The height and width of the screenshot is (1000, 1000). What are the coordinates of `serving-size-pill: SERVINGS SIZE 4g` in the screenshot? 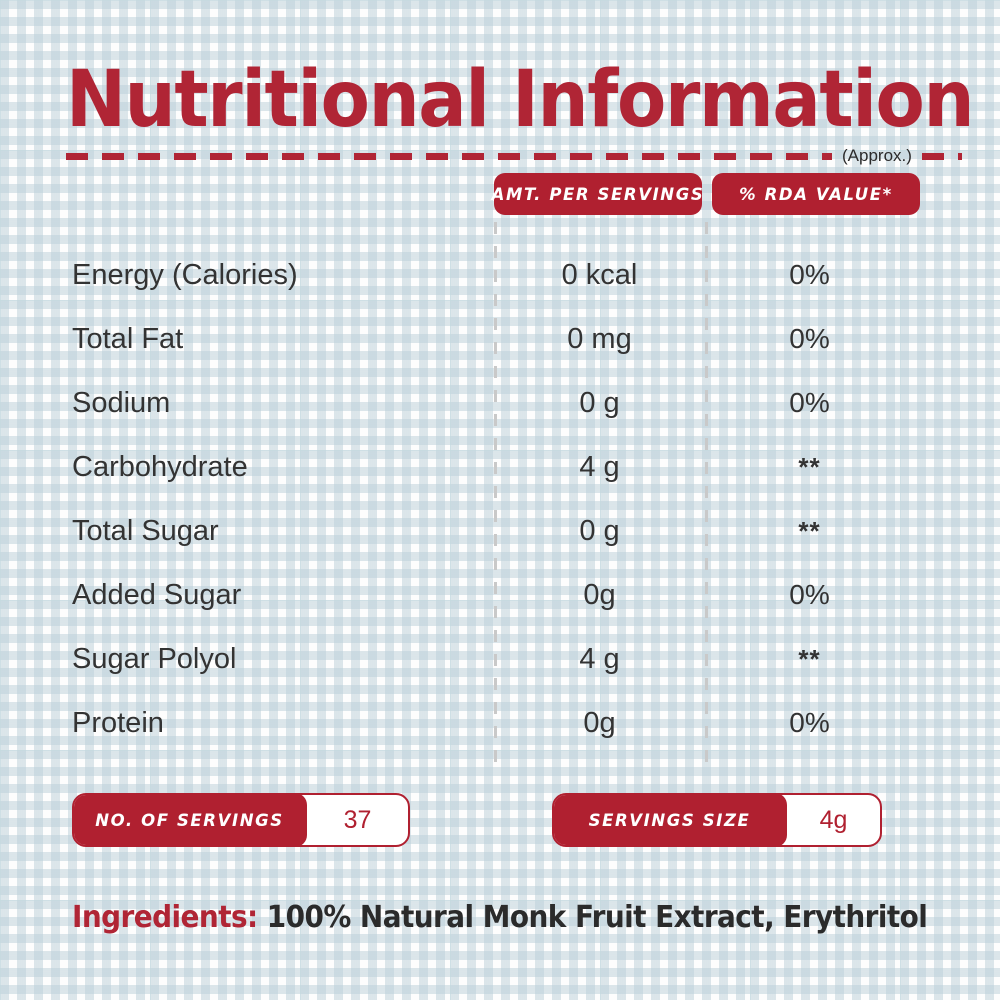 It's located at (717, 820).